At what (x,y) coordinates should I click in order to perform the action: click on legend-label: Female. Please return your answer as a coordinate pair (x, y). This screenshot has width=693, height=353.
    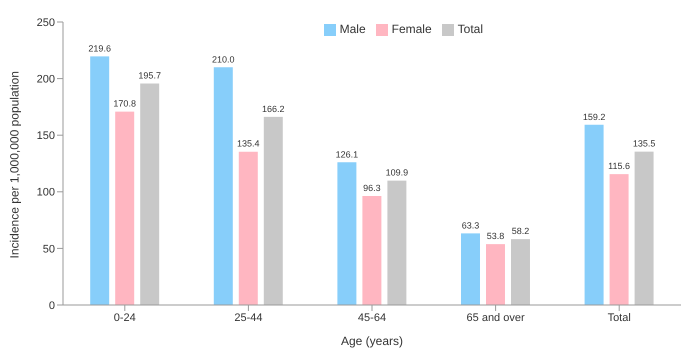
    Looking at the image, I should click on (412, 29).